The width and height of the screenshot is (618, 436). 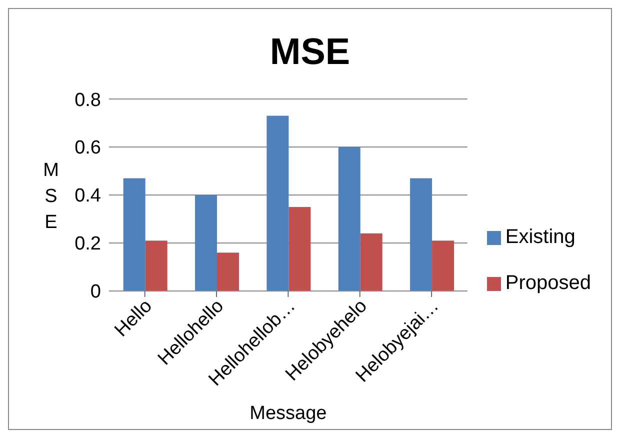 I want to click on y-tick-label: 0.6, so click(x=87, y=148).